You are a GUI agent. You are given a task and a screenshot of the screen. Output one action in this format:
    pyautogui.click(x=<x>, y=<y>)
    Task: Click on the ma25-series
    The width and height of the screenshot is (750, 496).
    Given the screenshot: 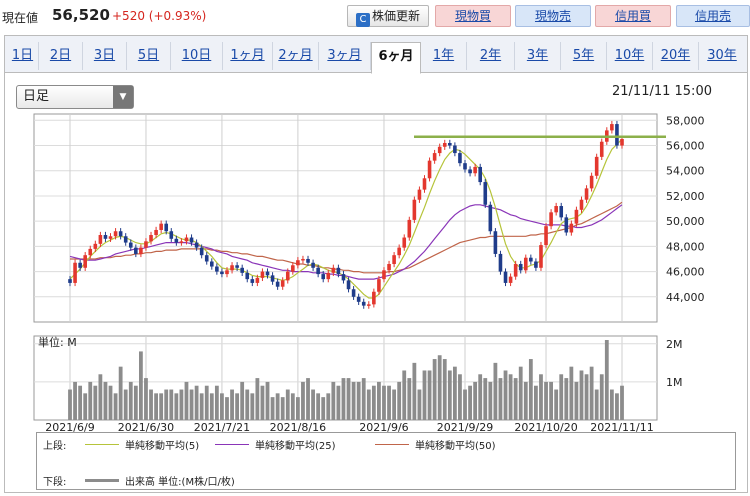 What is the action you would take?
    pyautogui.click(x=346, y=242)
    